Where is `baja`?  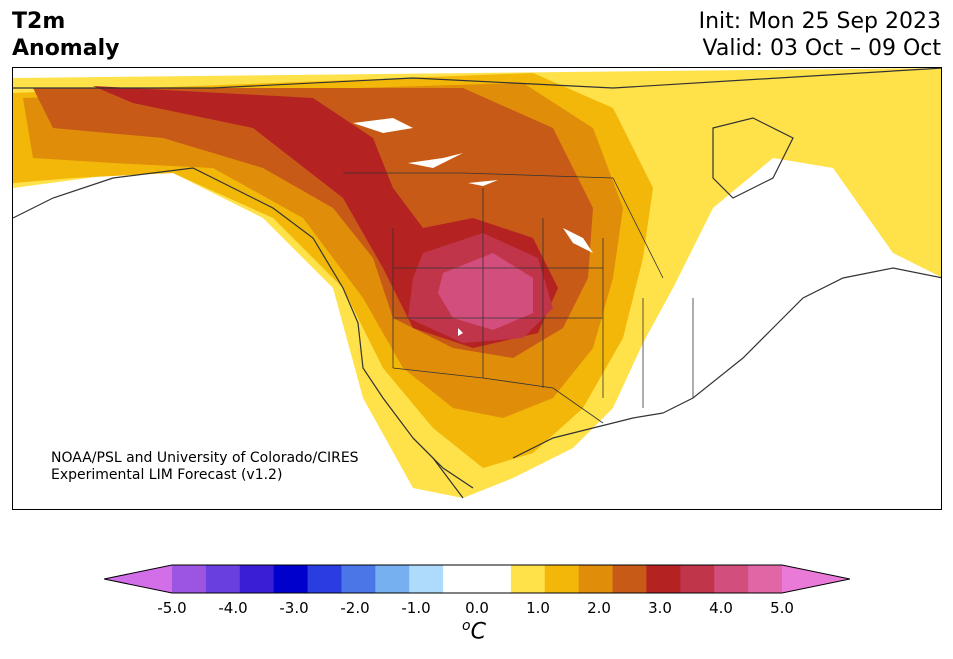 baja is located at coordinates (438, 468).